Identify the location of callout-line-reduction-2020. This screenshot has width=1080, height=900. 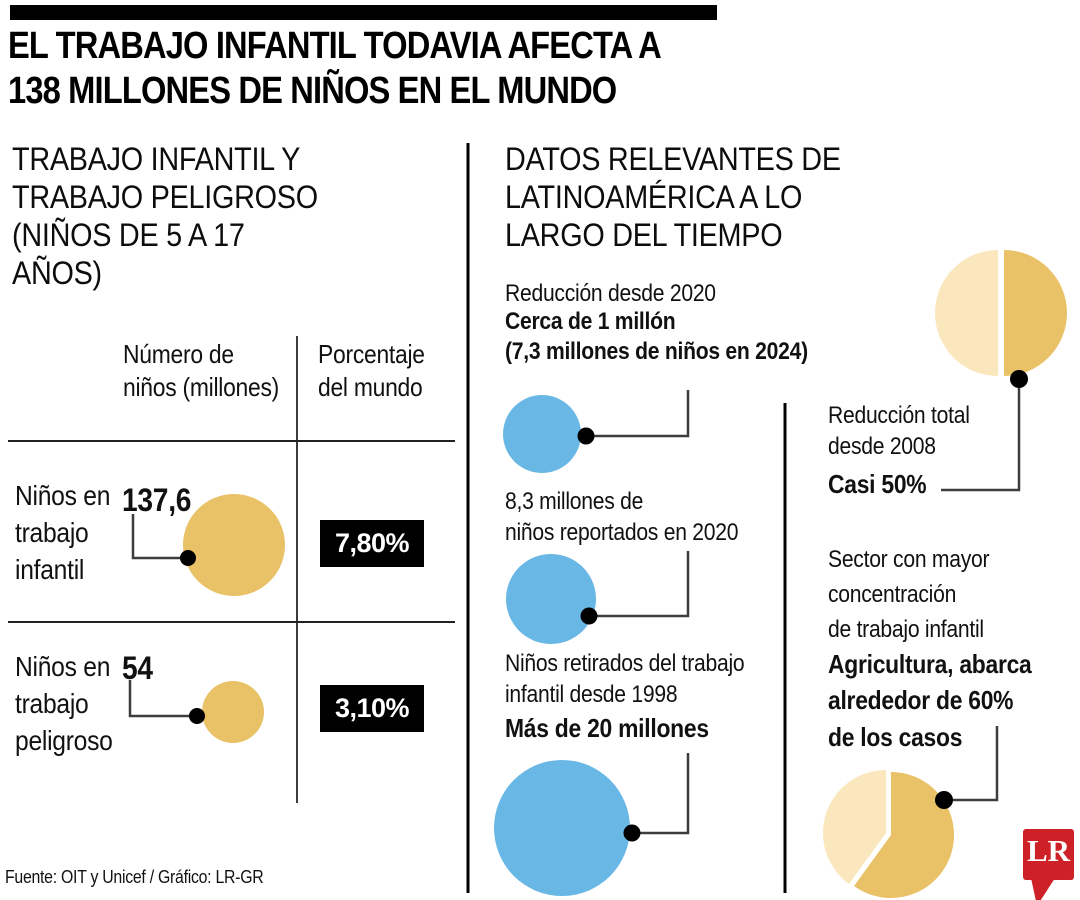
(638, 414).